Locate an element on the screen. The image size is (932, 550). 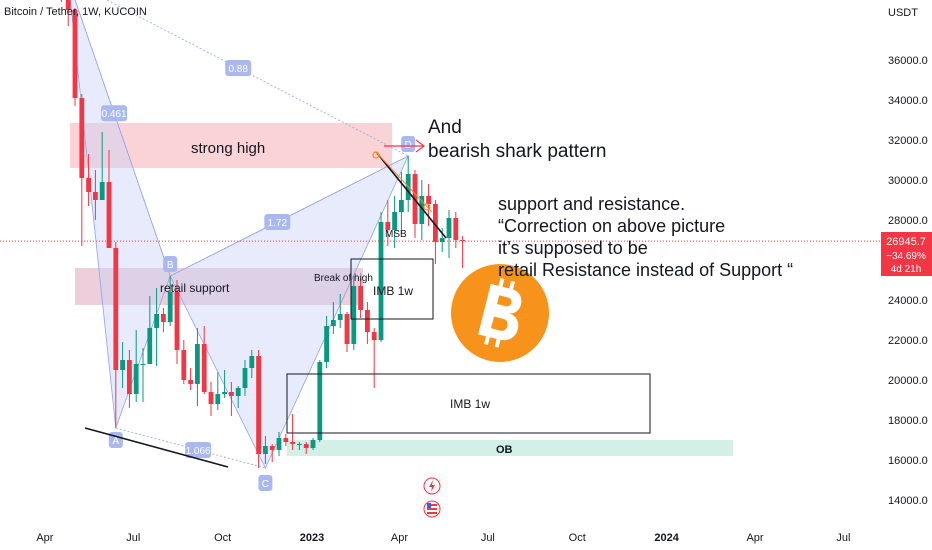
pattern-point-d: D is located at coordinates (408, 144).